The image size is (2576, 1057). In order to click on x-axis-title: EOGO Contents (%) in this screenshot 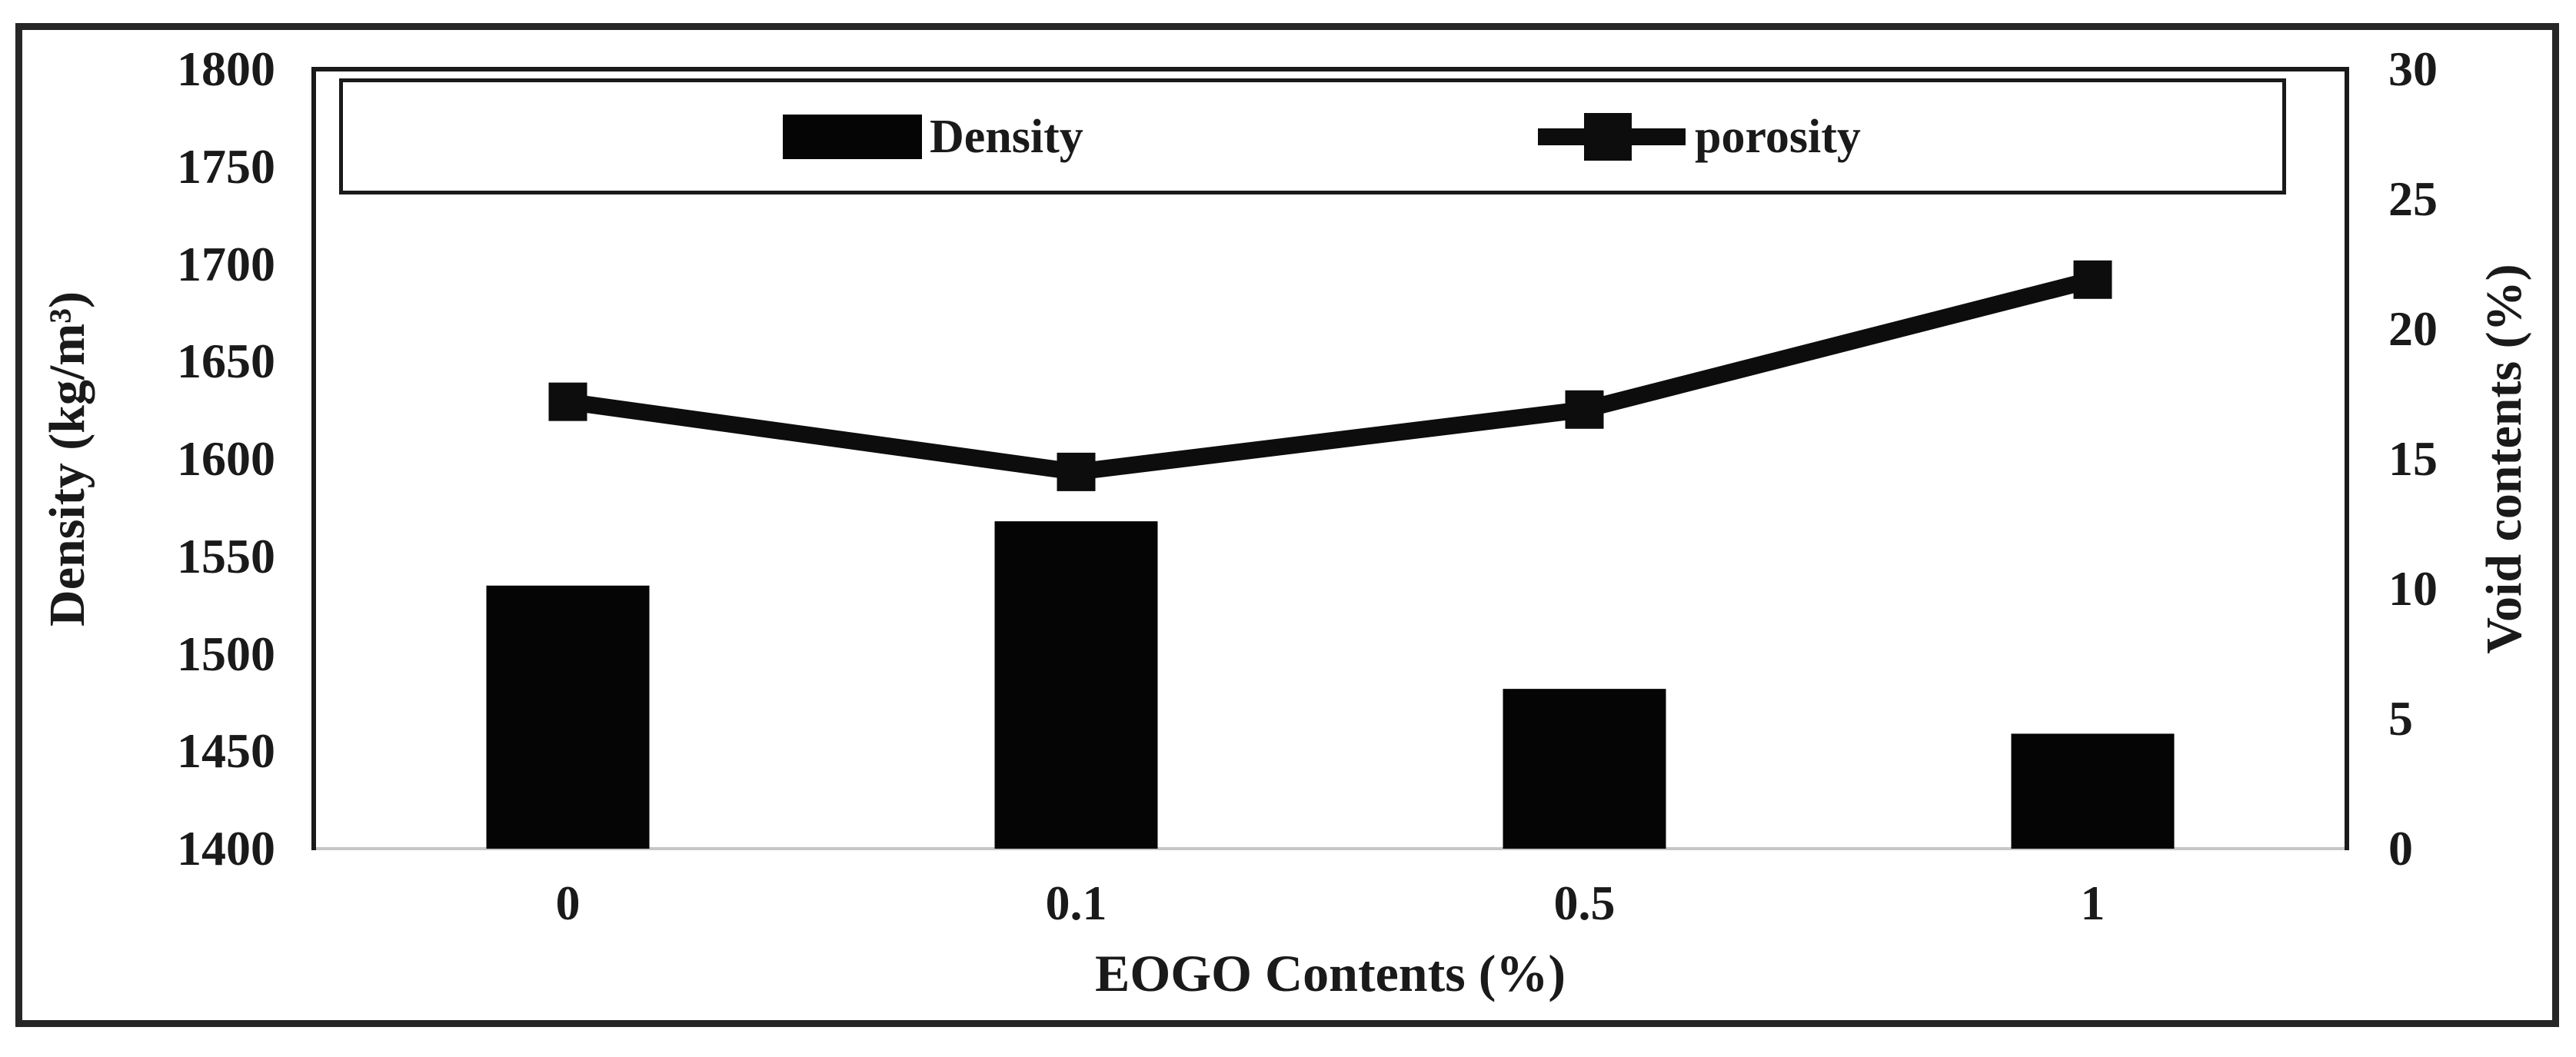, I will do `click(1331, 973)`.